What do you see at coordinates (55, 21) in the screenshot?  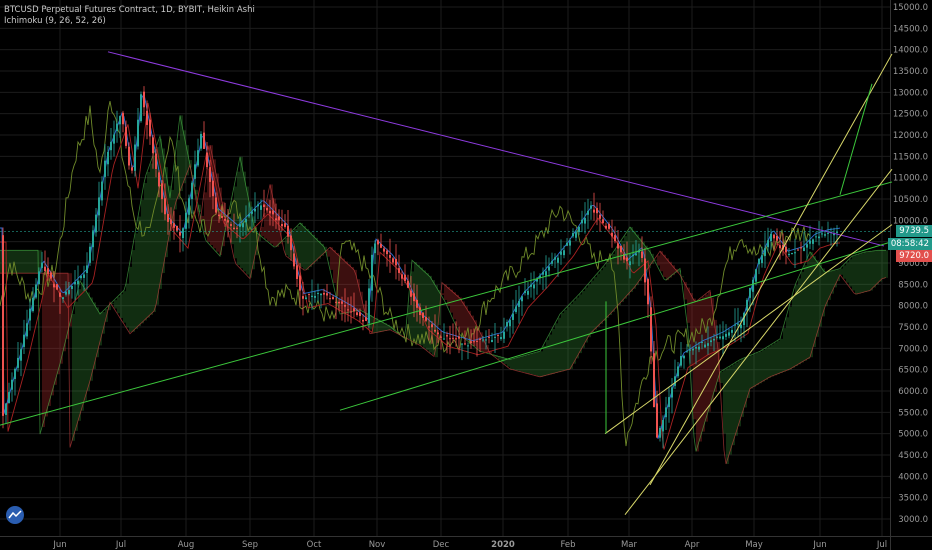 I see `indicator-label: Ichimoku (9, 26, 52, 26)` at bounding box center [55, 21].